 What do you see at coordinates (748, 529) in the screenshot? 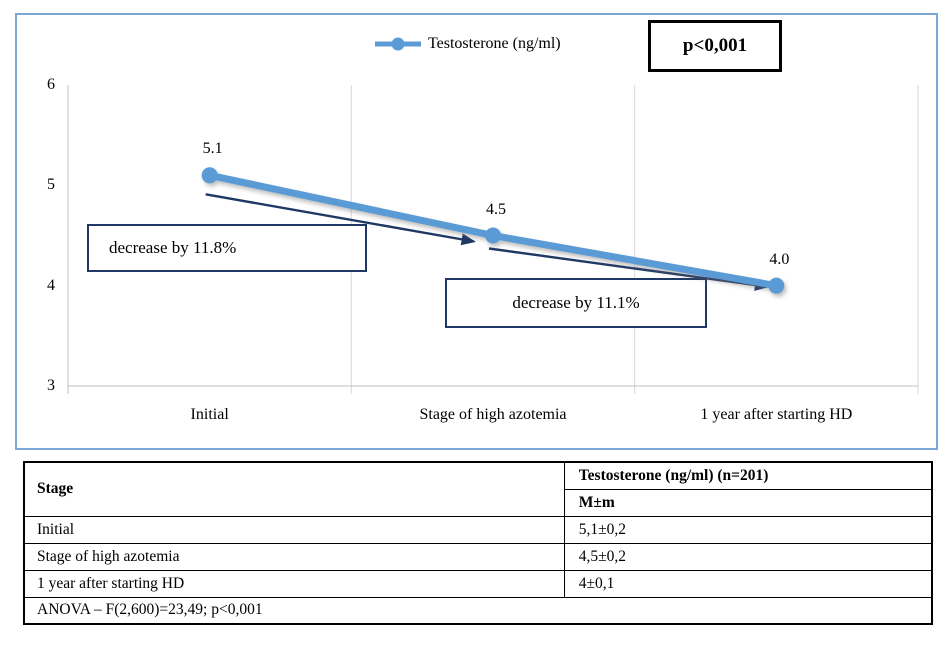
I see `value-cell: 5,1±0,2` at bounding box center [748, 529].